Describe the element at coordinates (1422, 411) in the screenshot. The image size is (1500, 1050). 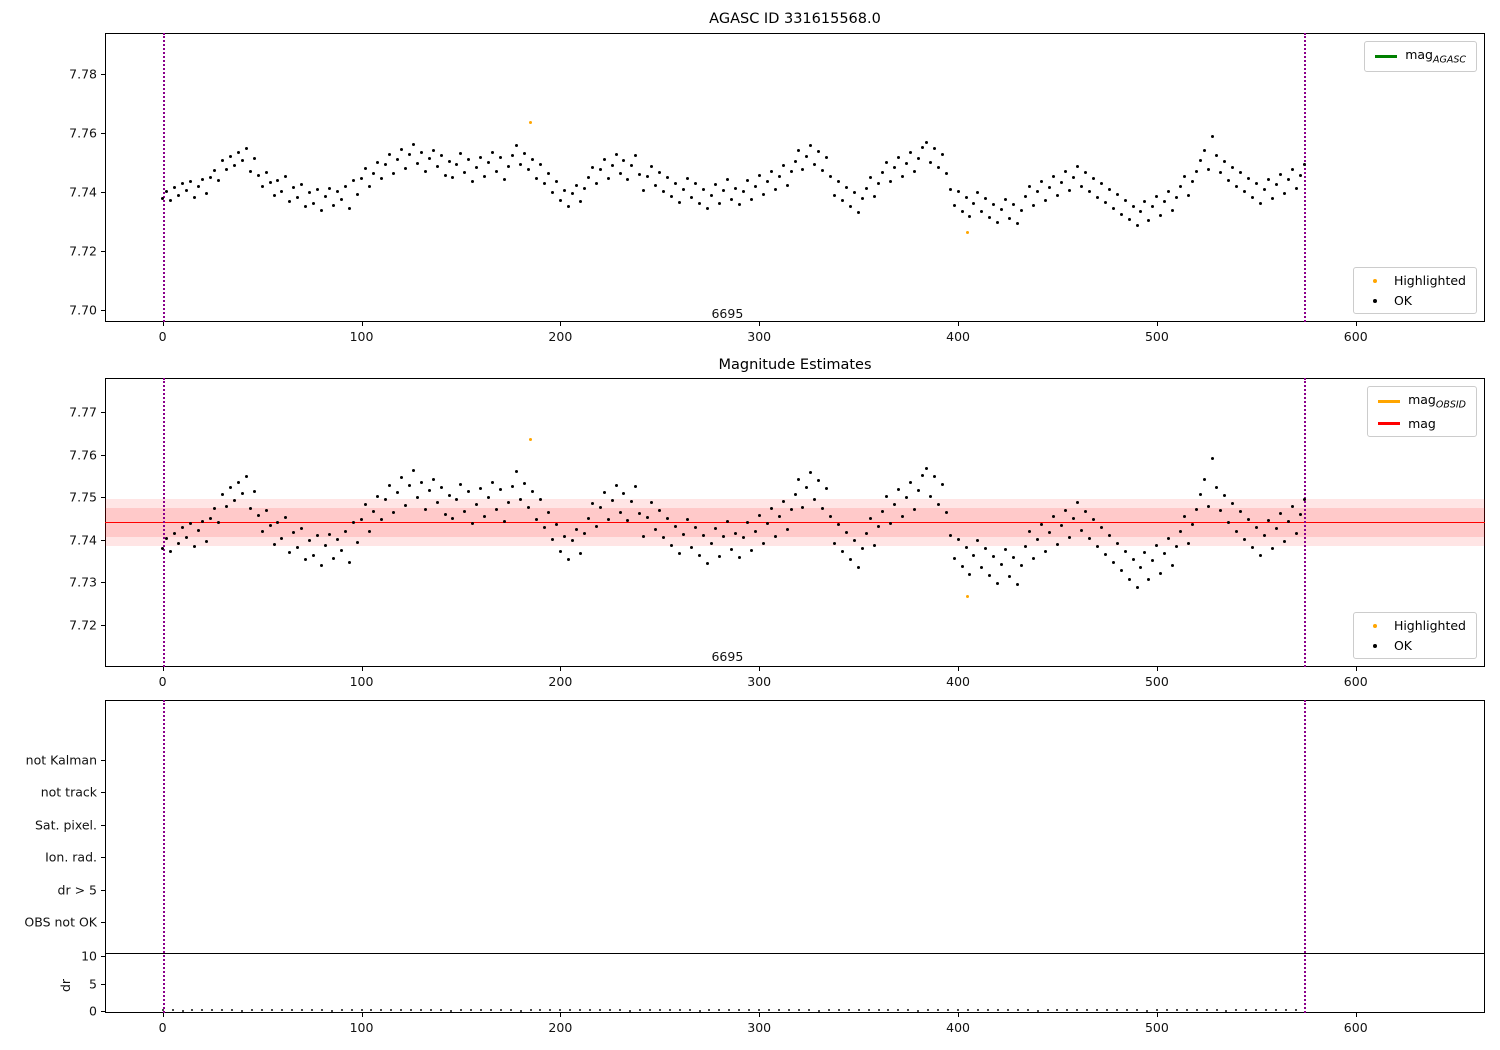
I see `legend: magOBSID mag` at that location.